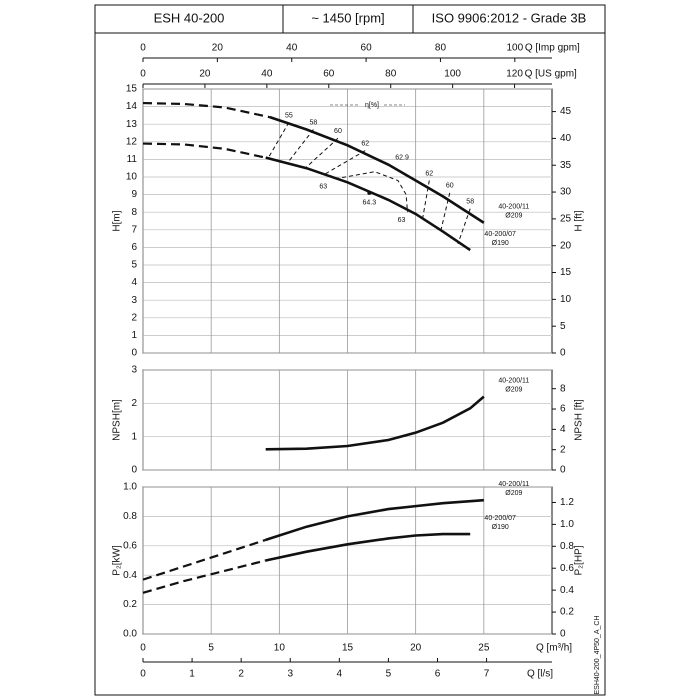 This screenshot has height=700, width=700. I want to click on y2-axis-label: H [ft], so click(579, 220).